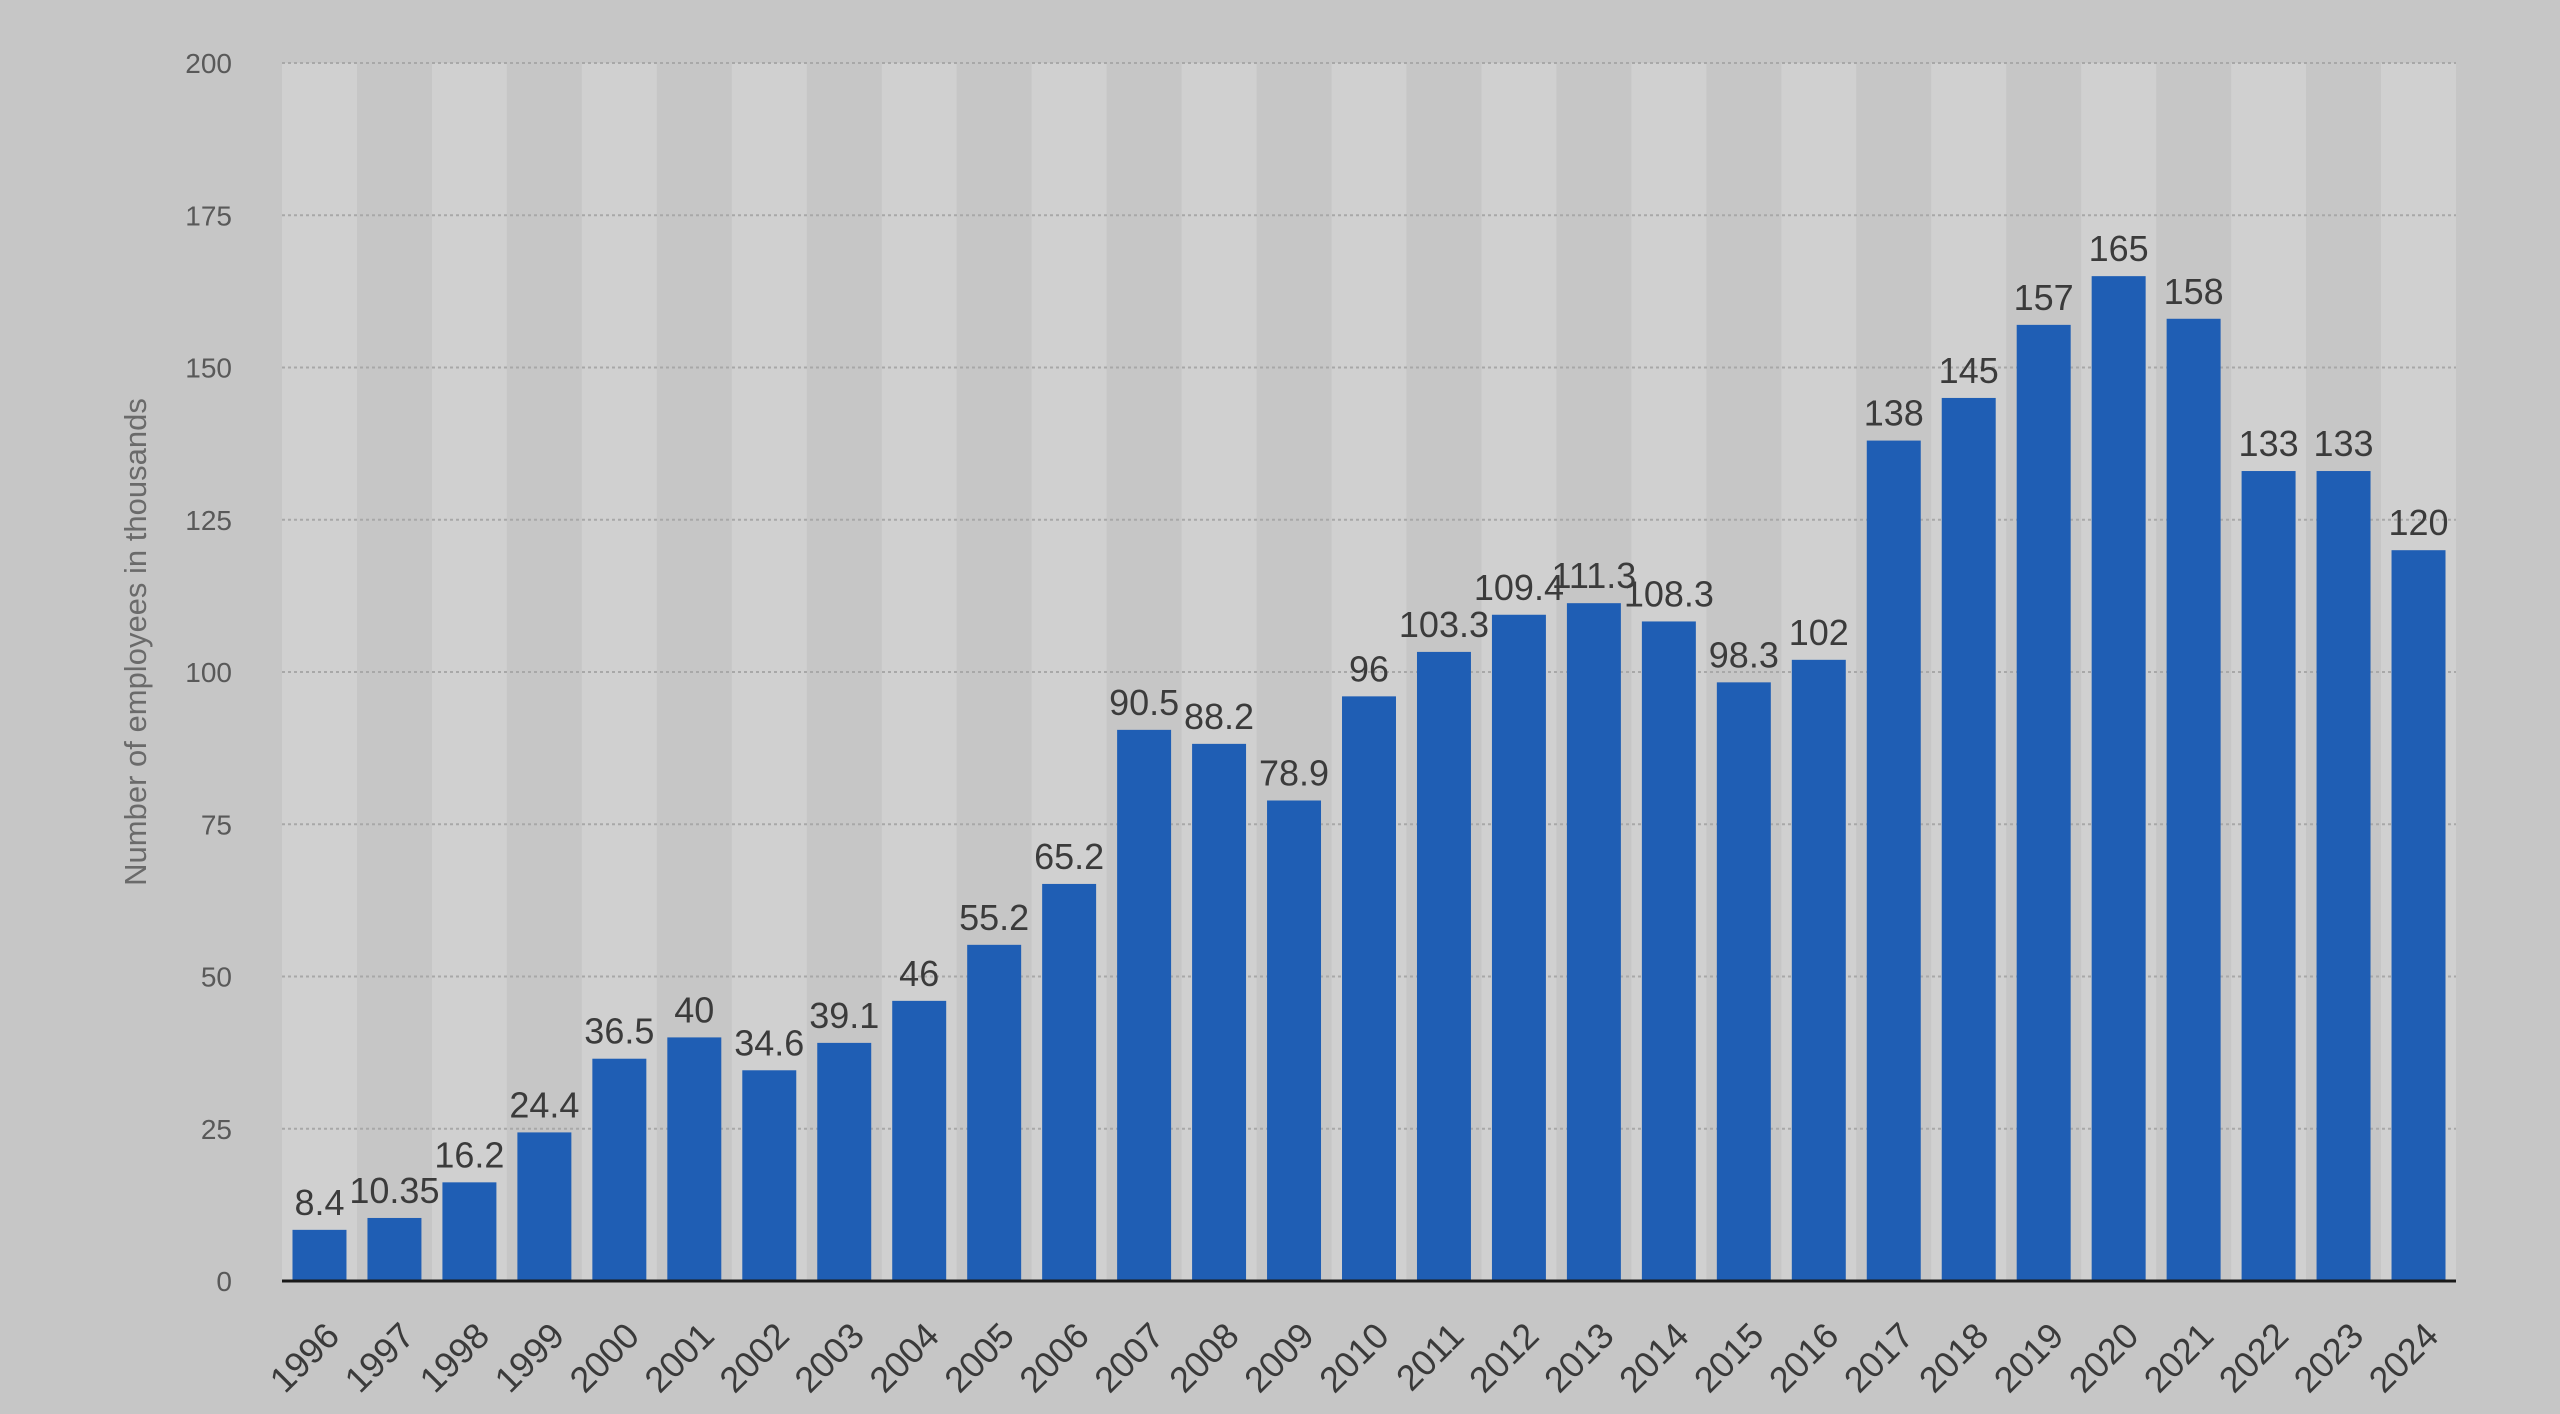 The image size is (2560, 1414). I want to click on data-label-2015: 98.3, so click(1744, 654).